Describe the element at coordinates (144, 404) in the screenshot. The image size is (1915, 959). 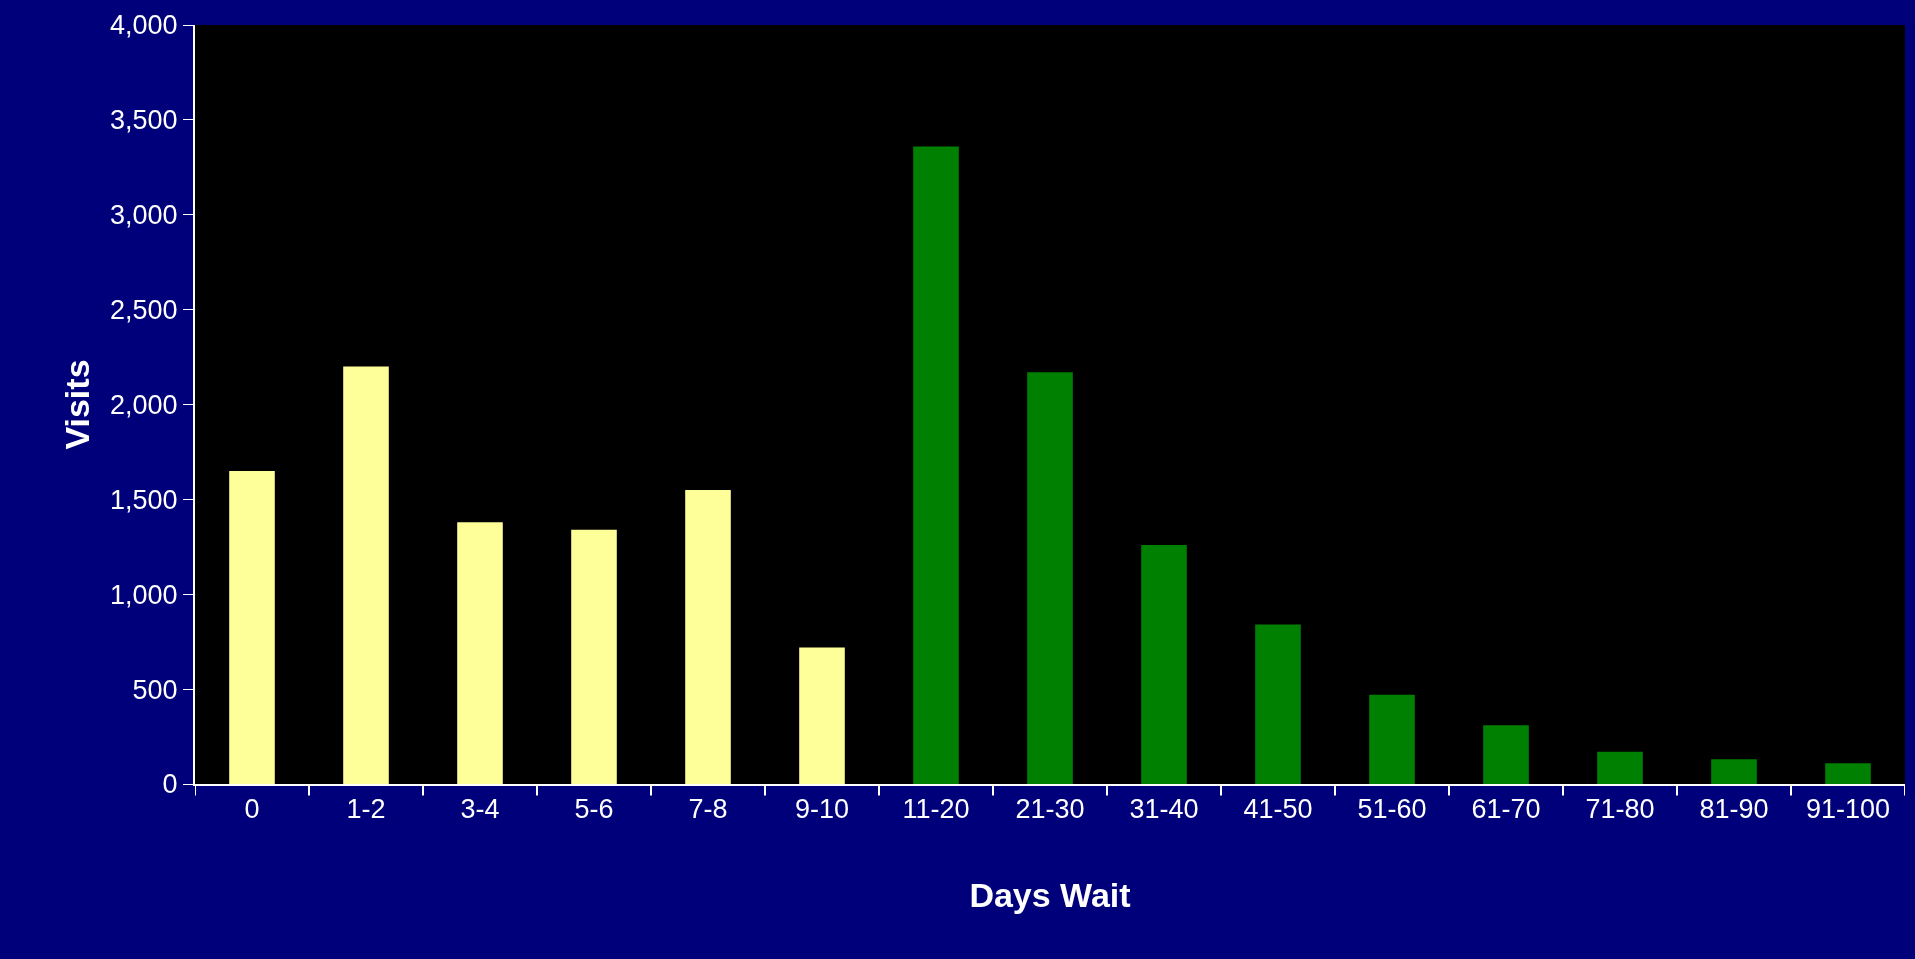
I see `y-tick-label: 2,000` at that location.